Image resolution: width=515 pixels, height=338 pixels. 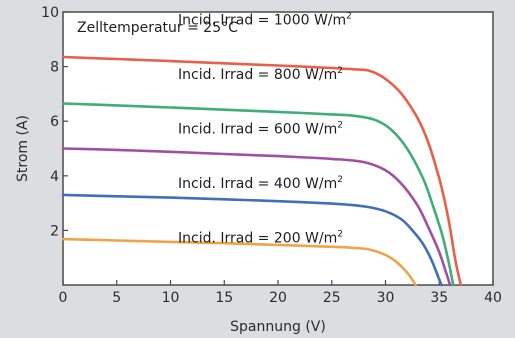 I want to click on x-tick-label: 10, so click(x=171, y=298).